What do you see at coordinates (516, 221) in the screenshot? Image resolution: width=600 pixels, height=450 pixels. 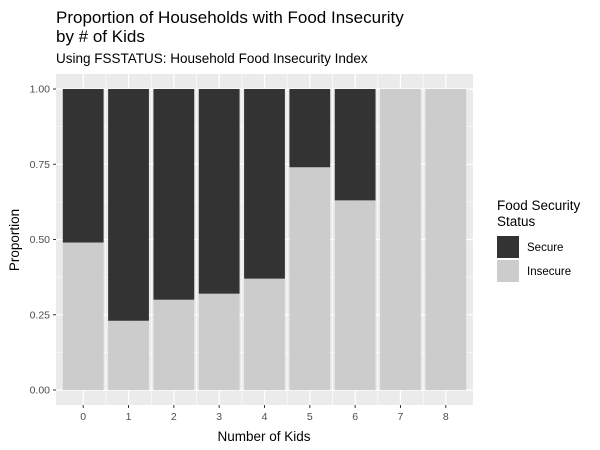 I see `legend-title: Status` at bounding box center [516, 221].